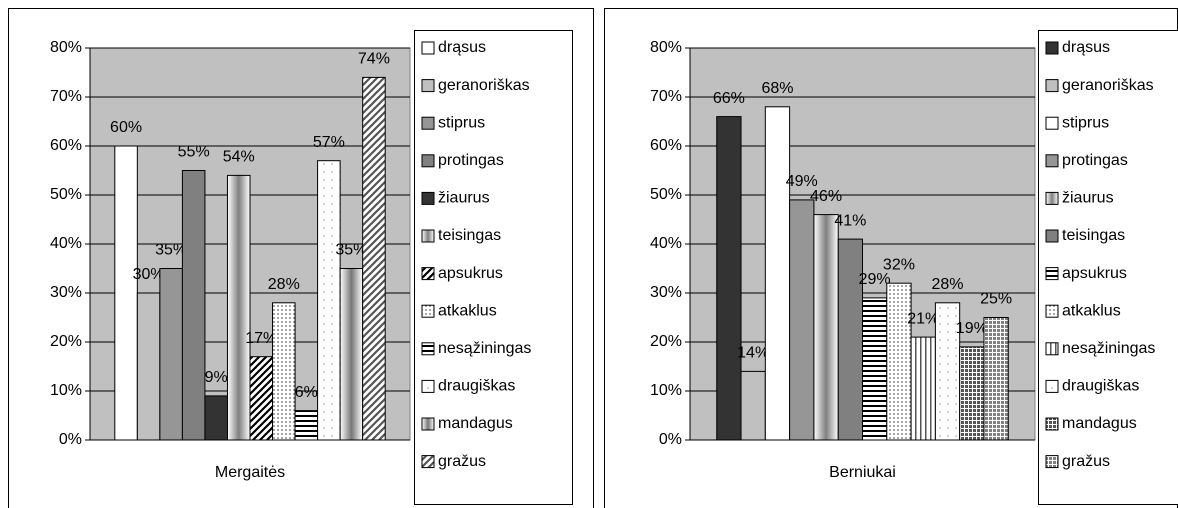  What do you see at coordinates (862, 472) in the screenshot?
I see `x-tick-label: Berniukai` at bounding box center [862, 472].